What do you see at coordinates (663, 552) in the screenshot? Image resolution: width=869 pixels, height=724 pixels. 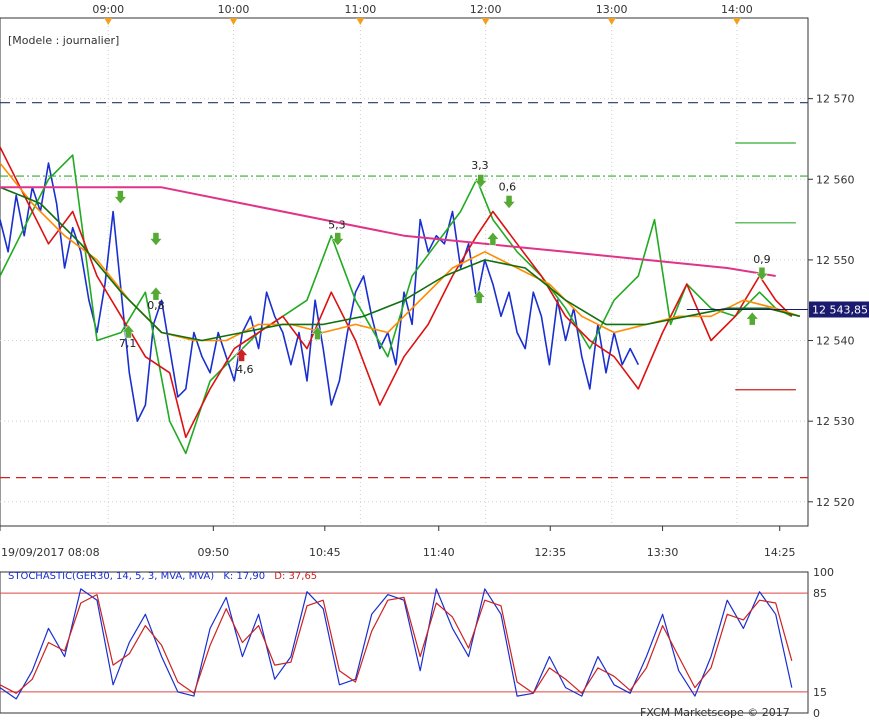 I see `bottom-time-label: 13:30` at bounding box center [663, 552].